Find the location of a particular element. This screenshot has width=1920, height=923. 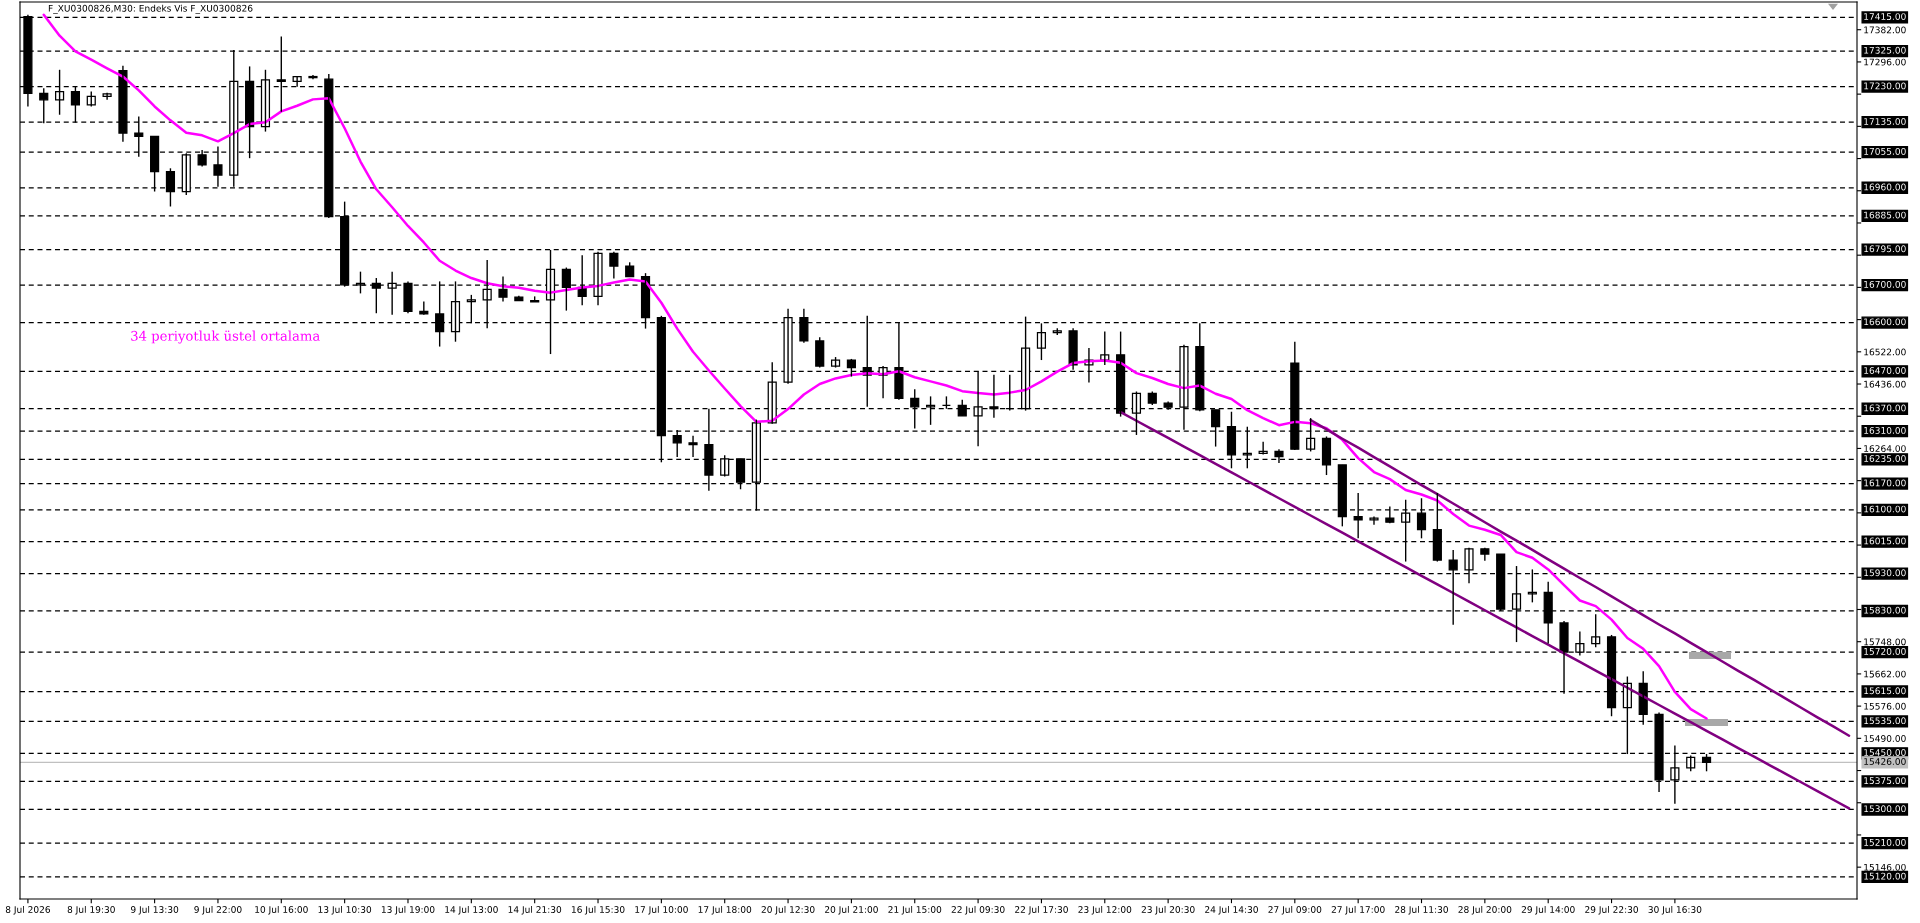

x-tick-label: 13 Jul 10:30 is located at coordinates (345, 910).